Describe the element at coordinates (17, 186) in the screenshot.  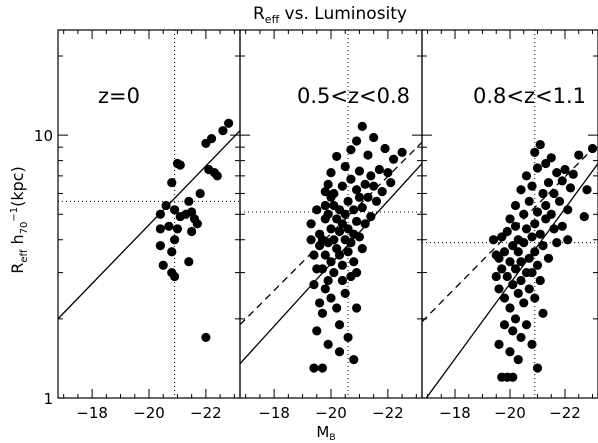
I see `ylabel-unit: (kpc)` at that location.